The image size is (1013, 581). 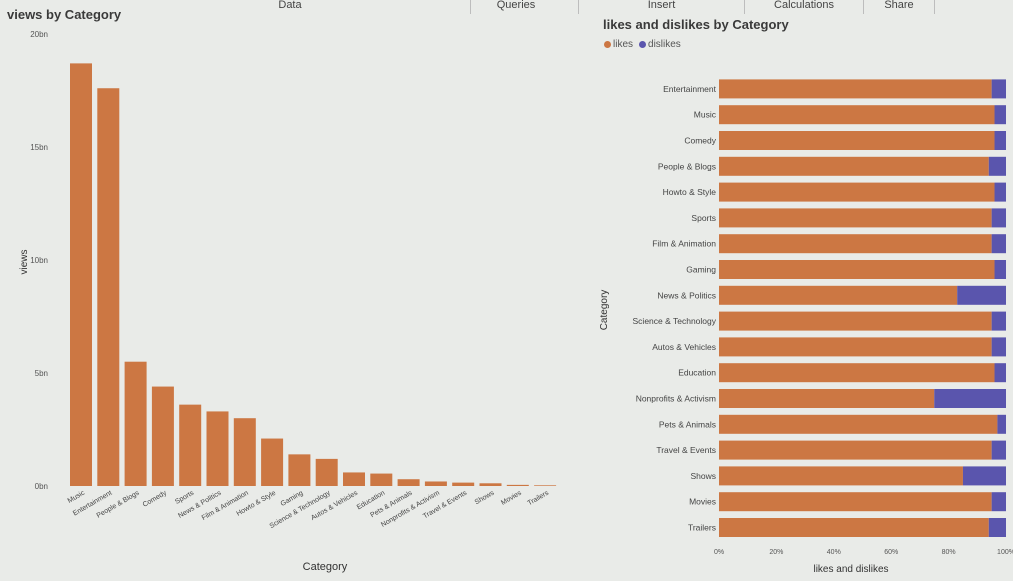 What do you see at coordinates (485, 497) in the screenshot?
I see `x-tick-label: Shows` at bounding box center [485, 497].